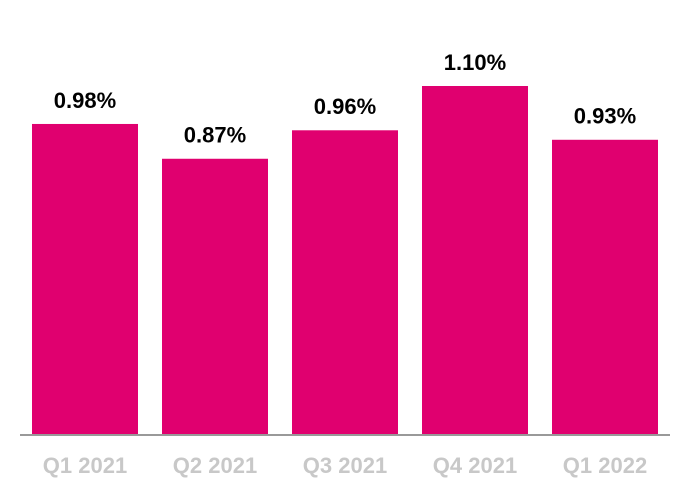 The image size is (690, 500). What do you see at coordinates (475, 62) in the screenshot?
I see `value-label: 1.10%` at bounding box center [475, 62].